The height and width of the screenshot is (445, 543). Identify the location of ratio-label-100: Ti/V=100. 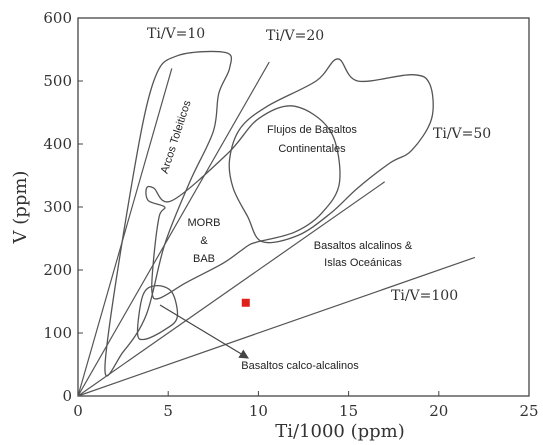
(424, 296).